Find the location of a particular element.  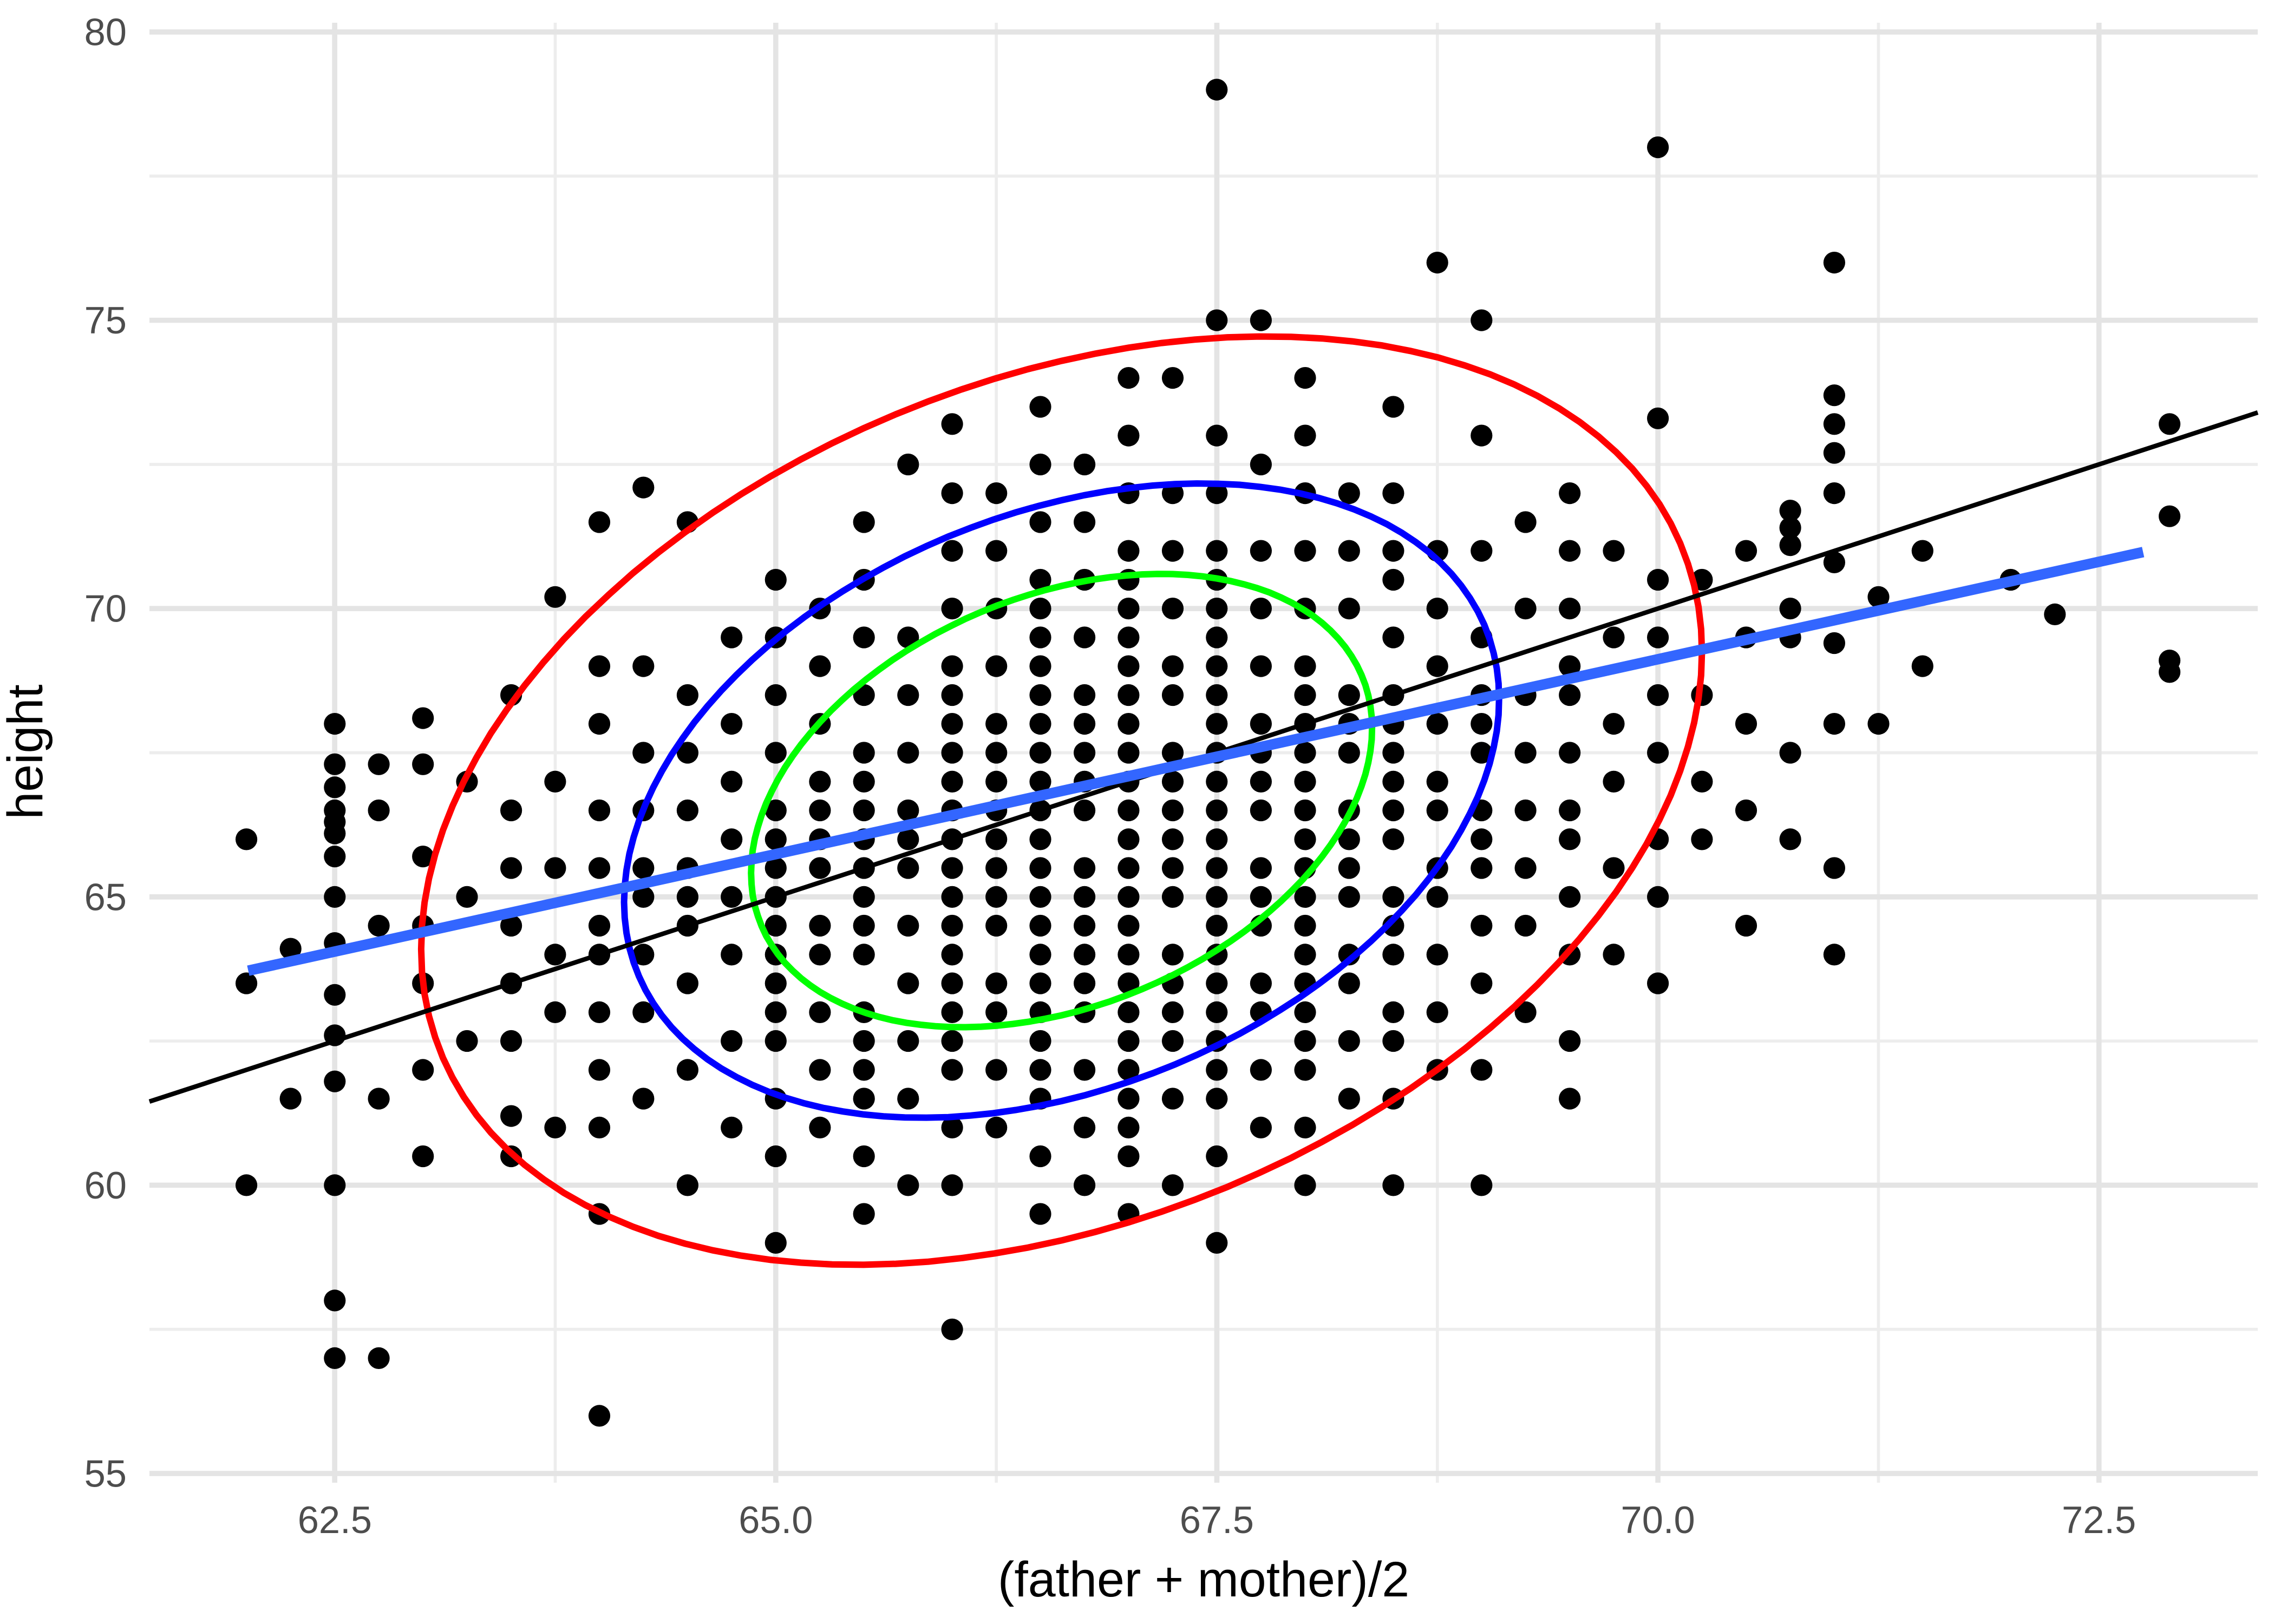

y-axis-title: height is located at coordinates (27, 751).